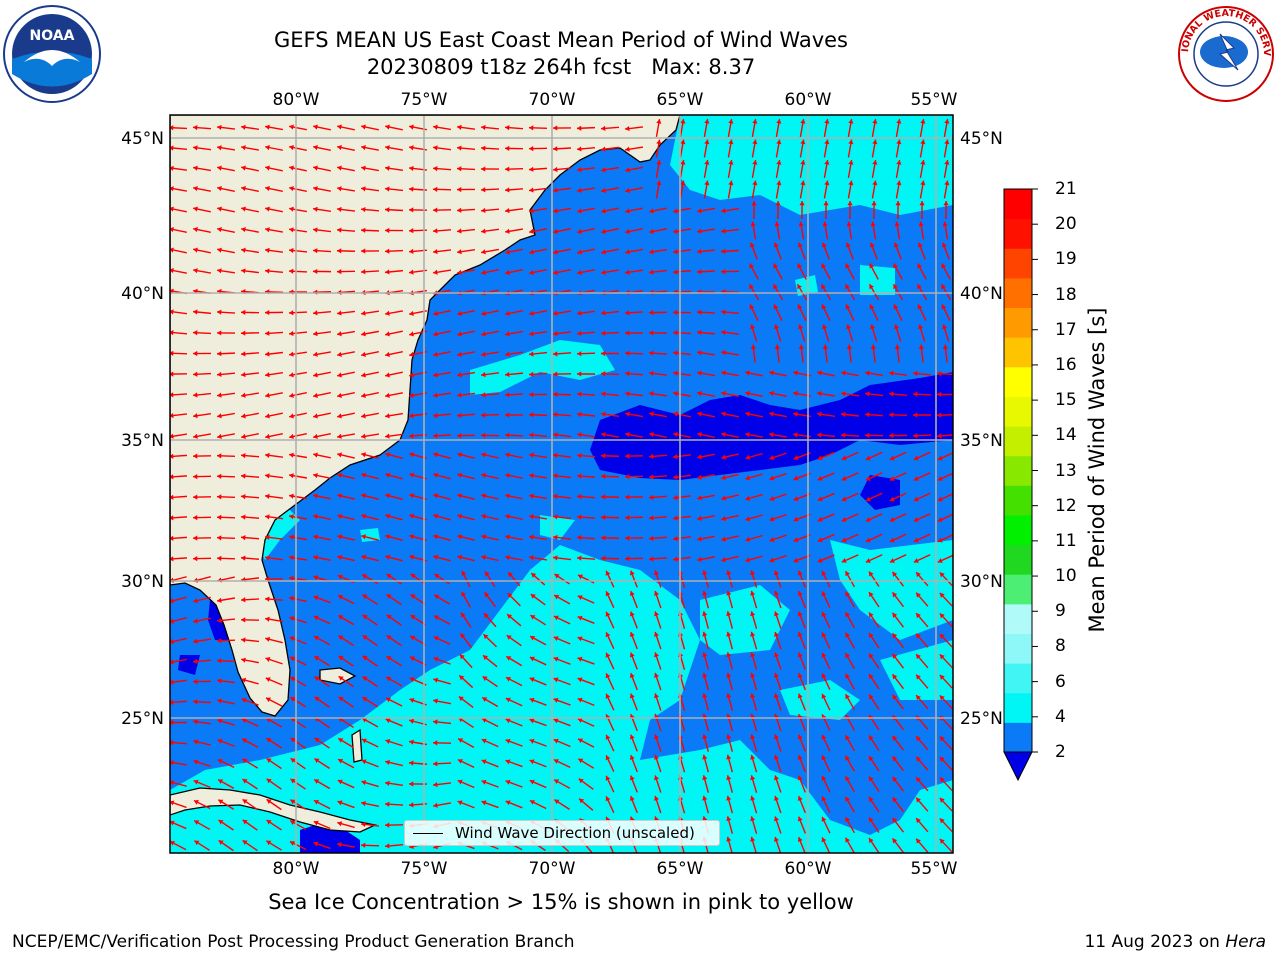 This screenshot has height=960, width=1280. Describe the element at coordinates (296, 100) in the screenshot. I see `lon-tick: 80°W` at that location.